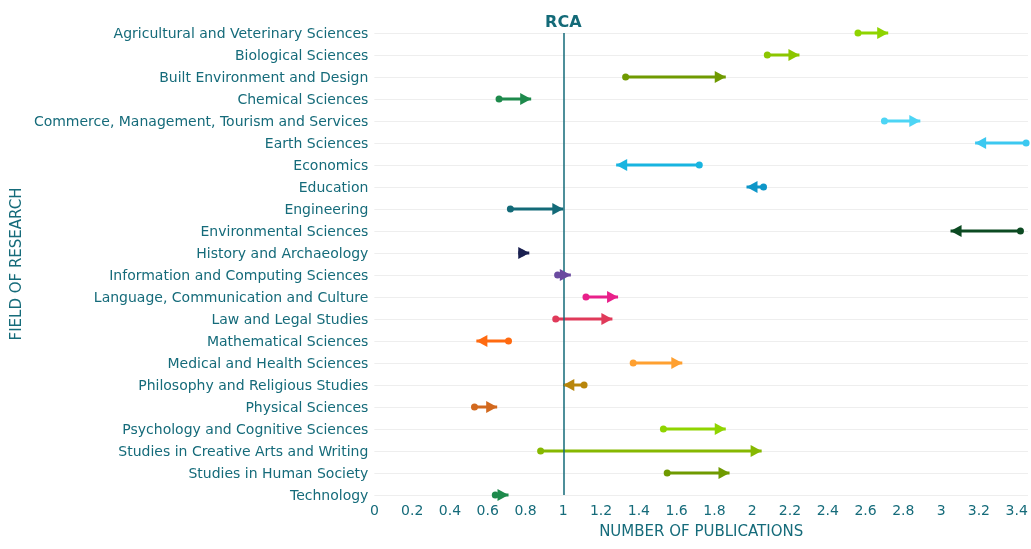 The width and height of the screenshot is (1031, 549). What do you see at coordinates (1016, 510) in the screenshot?
I see `x-tick-label: 3.4` at bounding box center [1016, 510].